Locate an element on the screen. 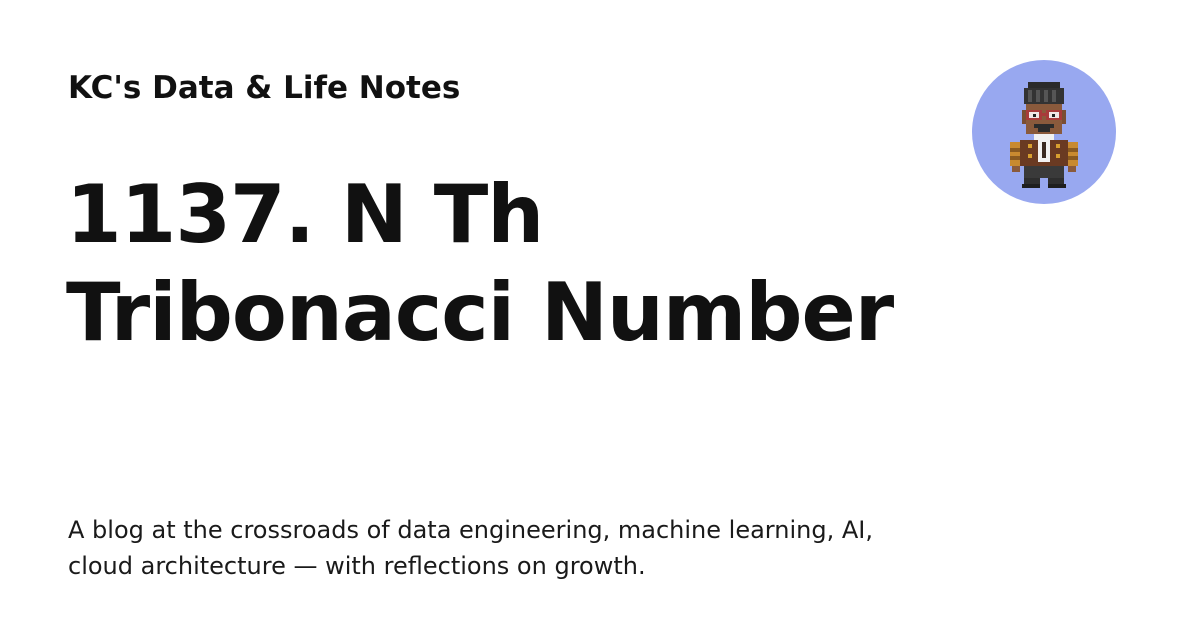 Image resolution: width=1200 pixels, height=630 pixels. pixel-art-person-icon is located at coordinates (1044, 135).